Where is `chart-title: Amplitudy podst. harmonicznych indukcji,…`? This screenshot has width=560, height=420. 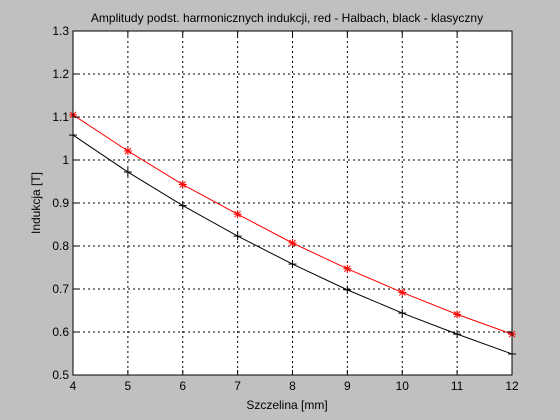 chart-title: Amplitudy podst. harmonicznych indukcji,… is located at coordinates (287, 18).